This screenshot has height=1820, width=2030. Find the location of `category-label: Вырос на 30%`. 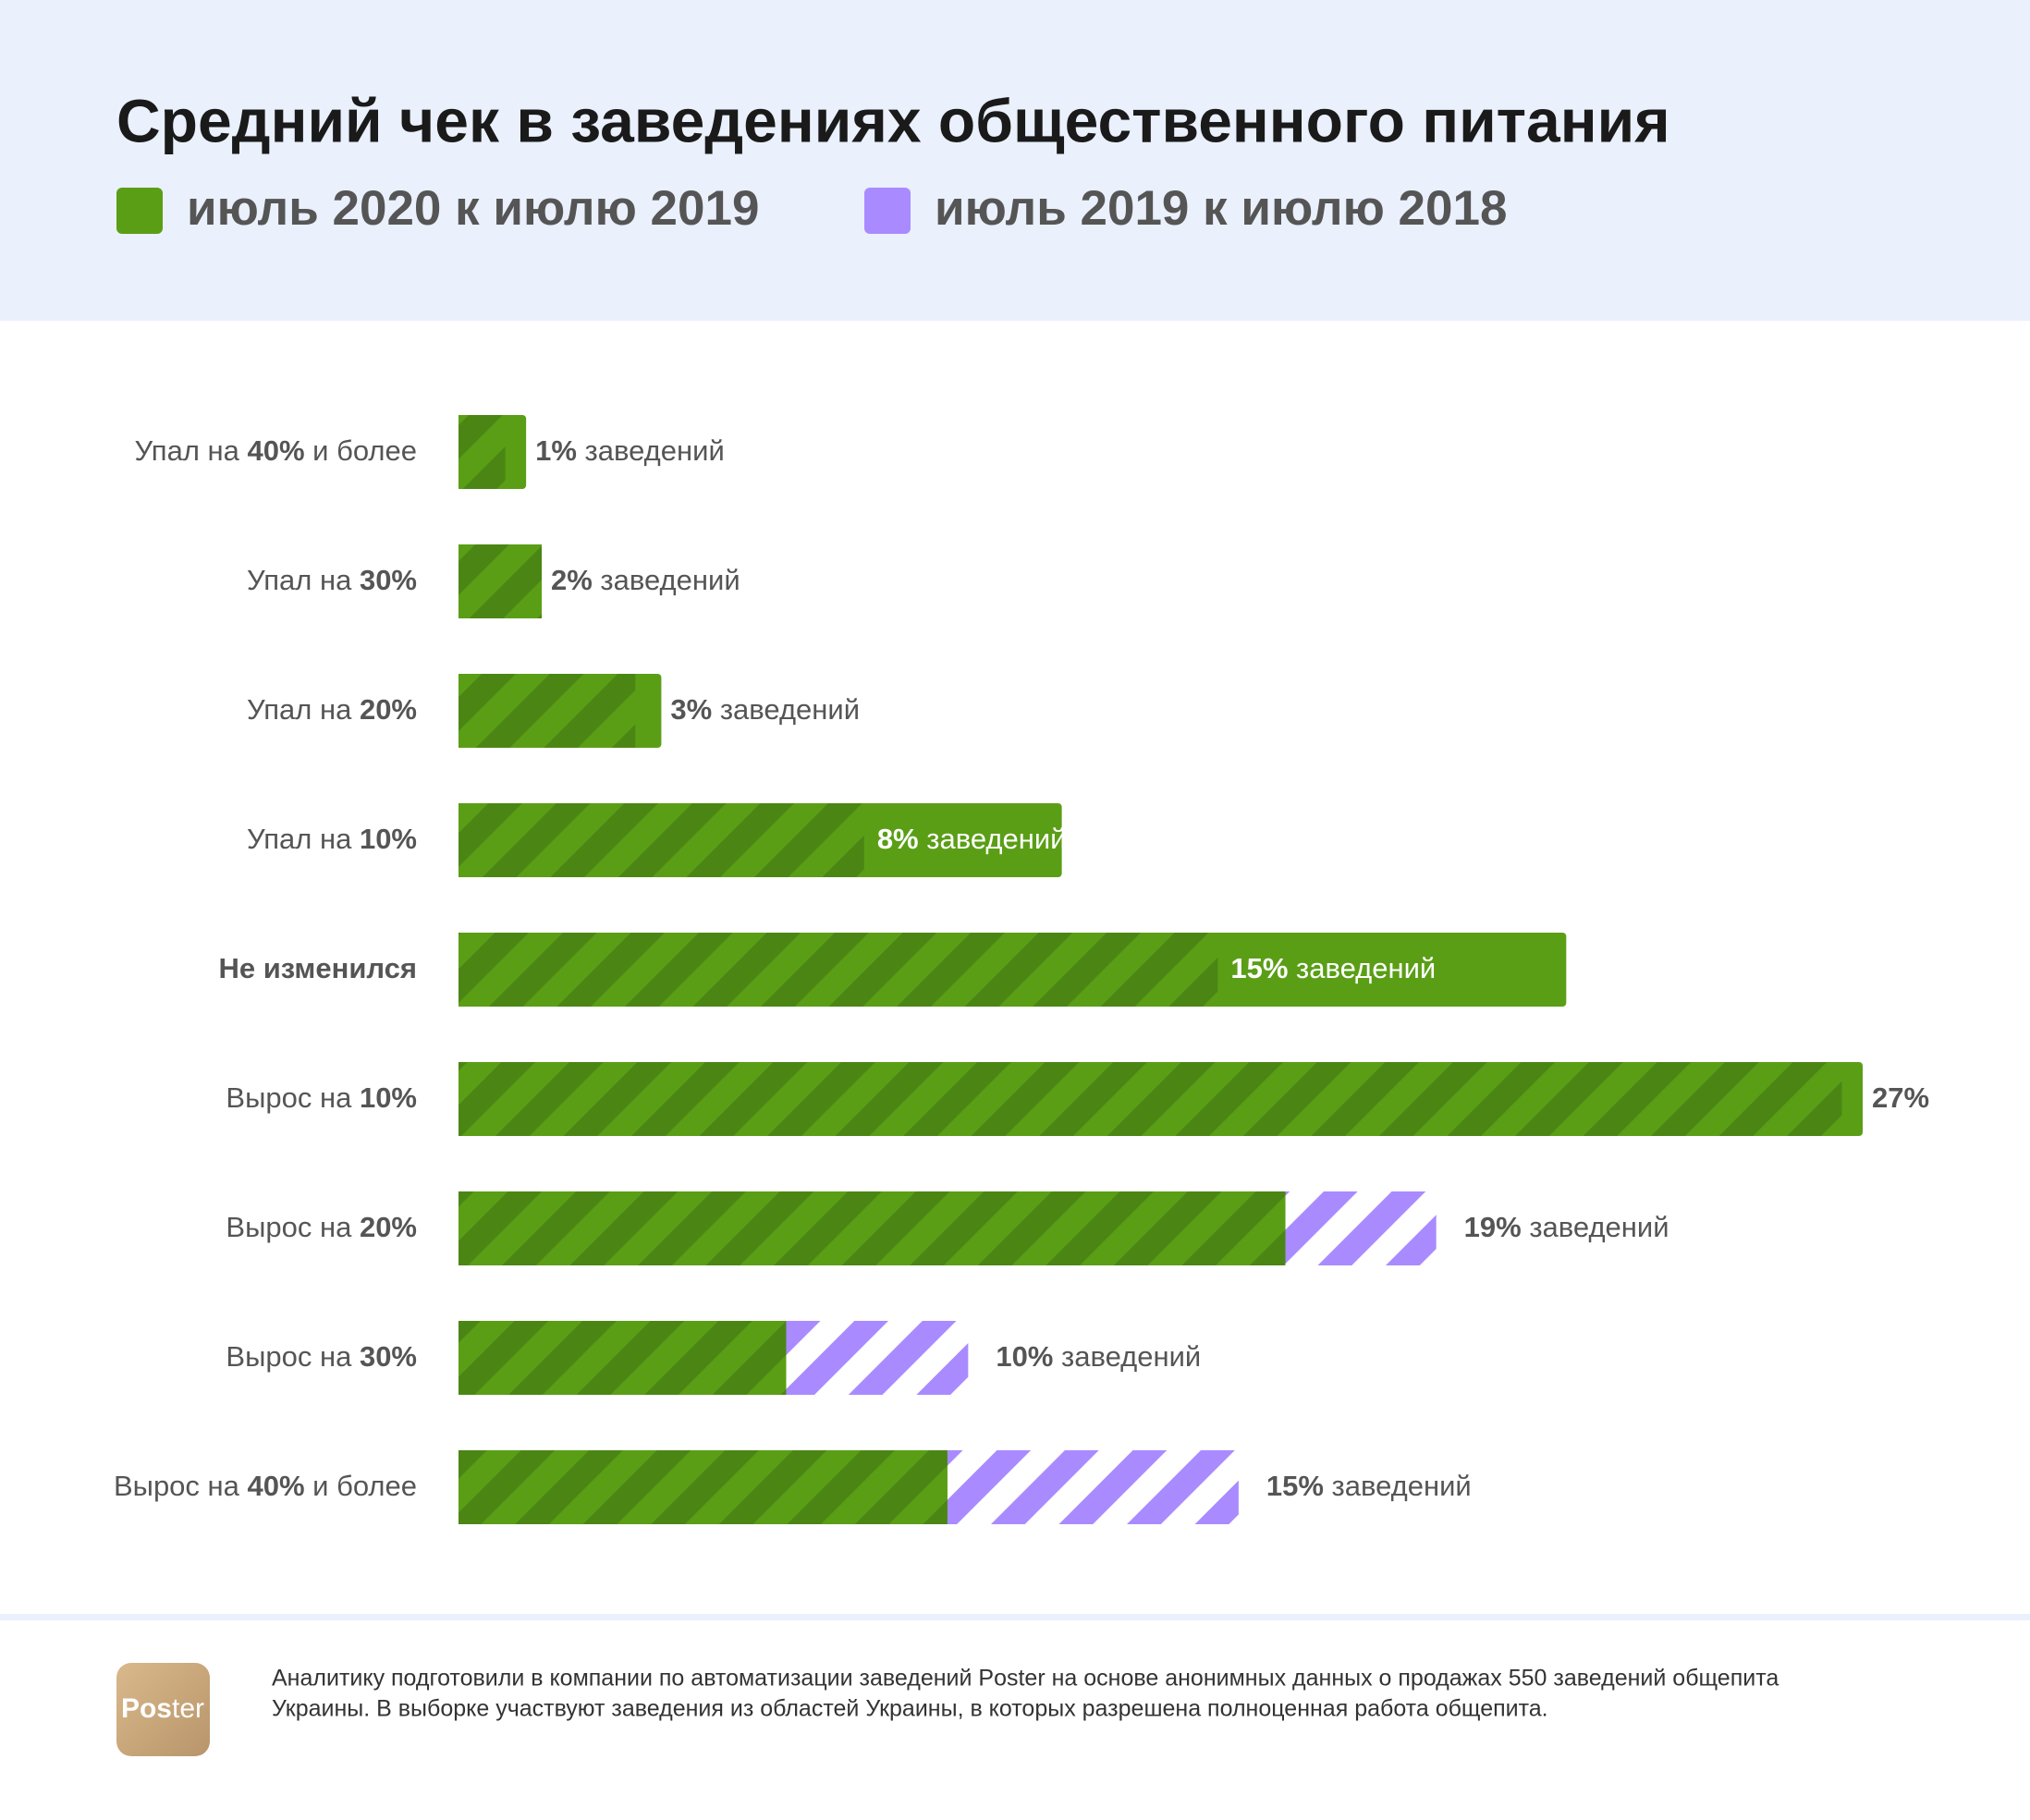

category-label: Вырос на 30% is located at coordinates (321, 1356).